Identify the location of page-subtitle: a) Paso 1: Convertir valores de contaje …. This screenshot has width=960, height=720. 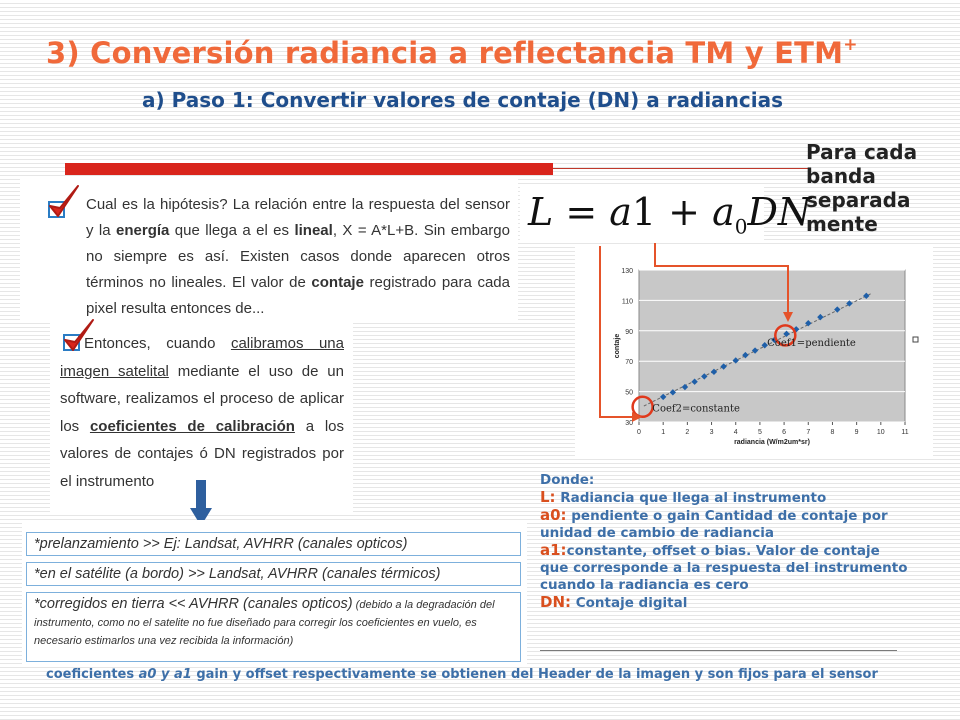
(463, 100).